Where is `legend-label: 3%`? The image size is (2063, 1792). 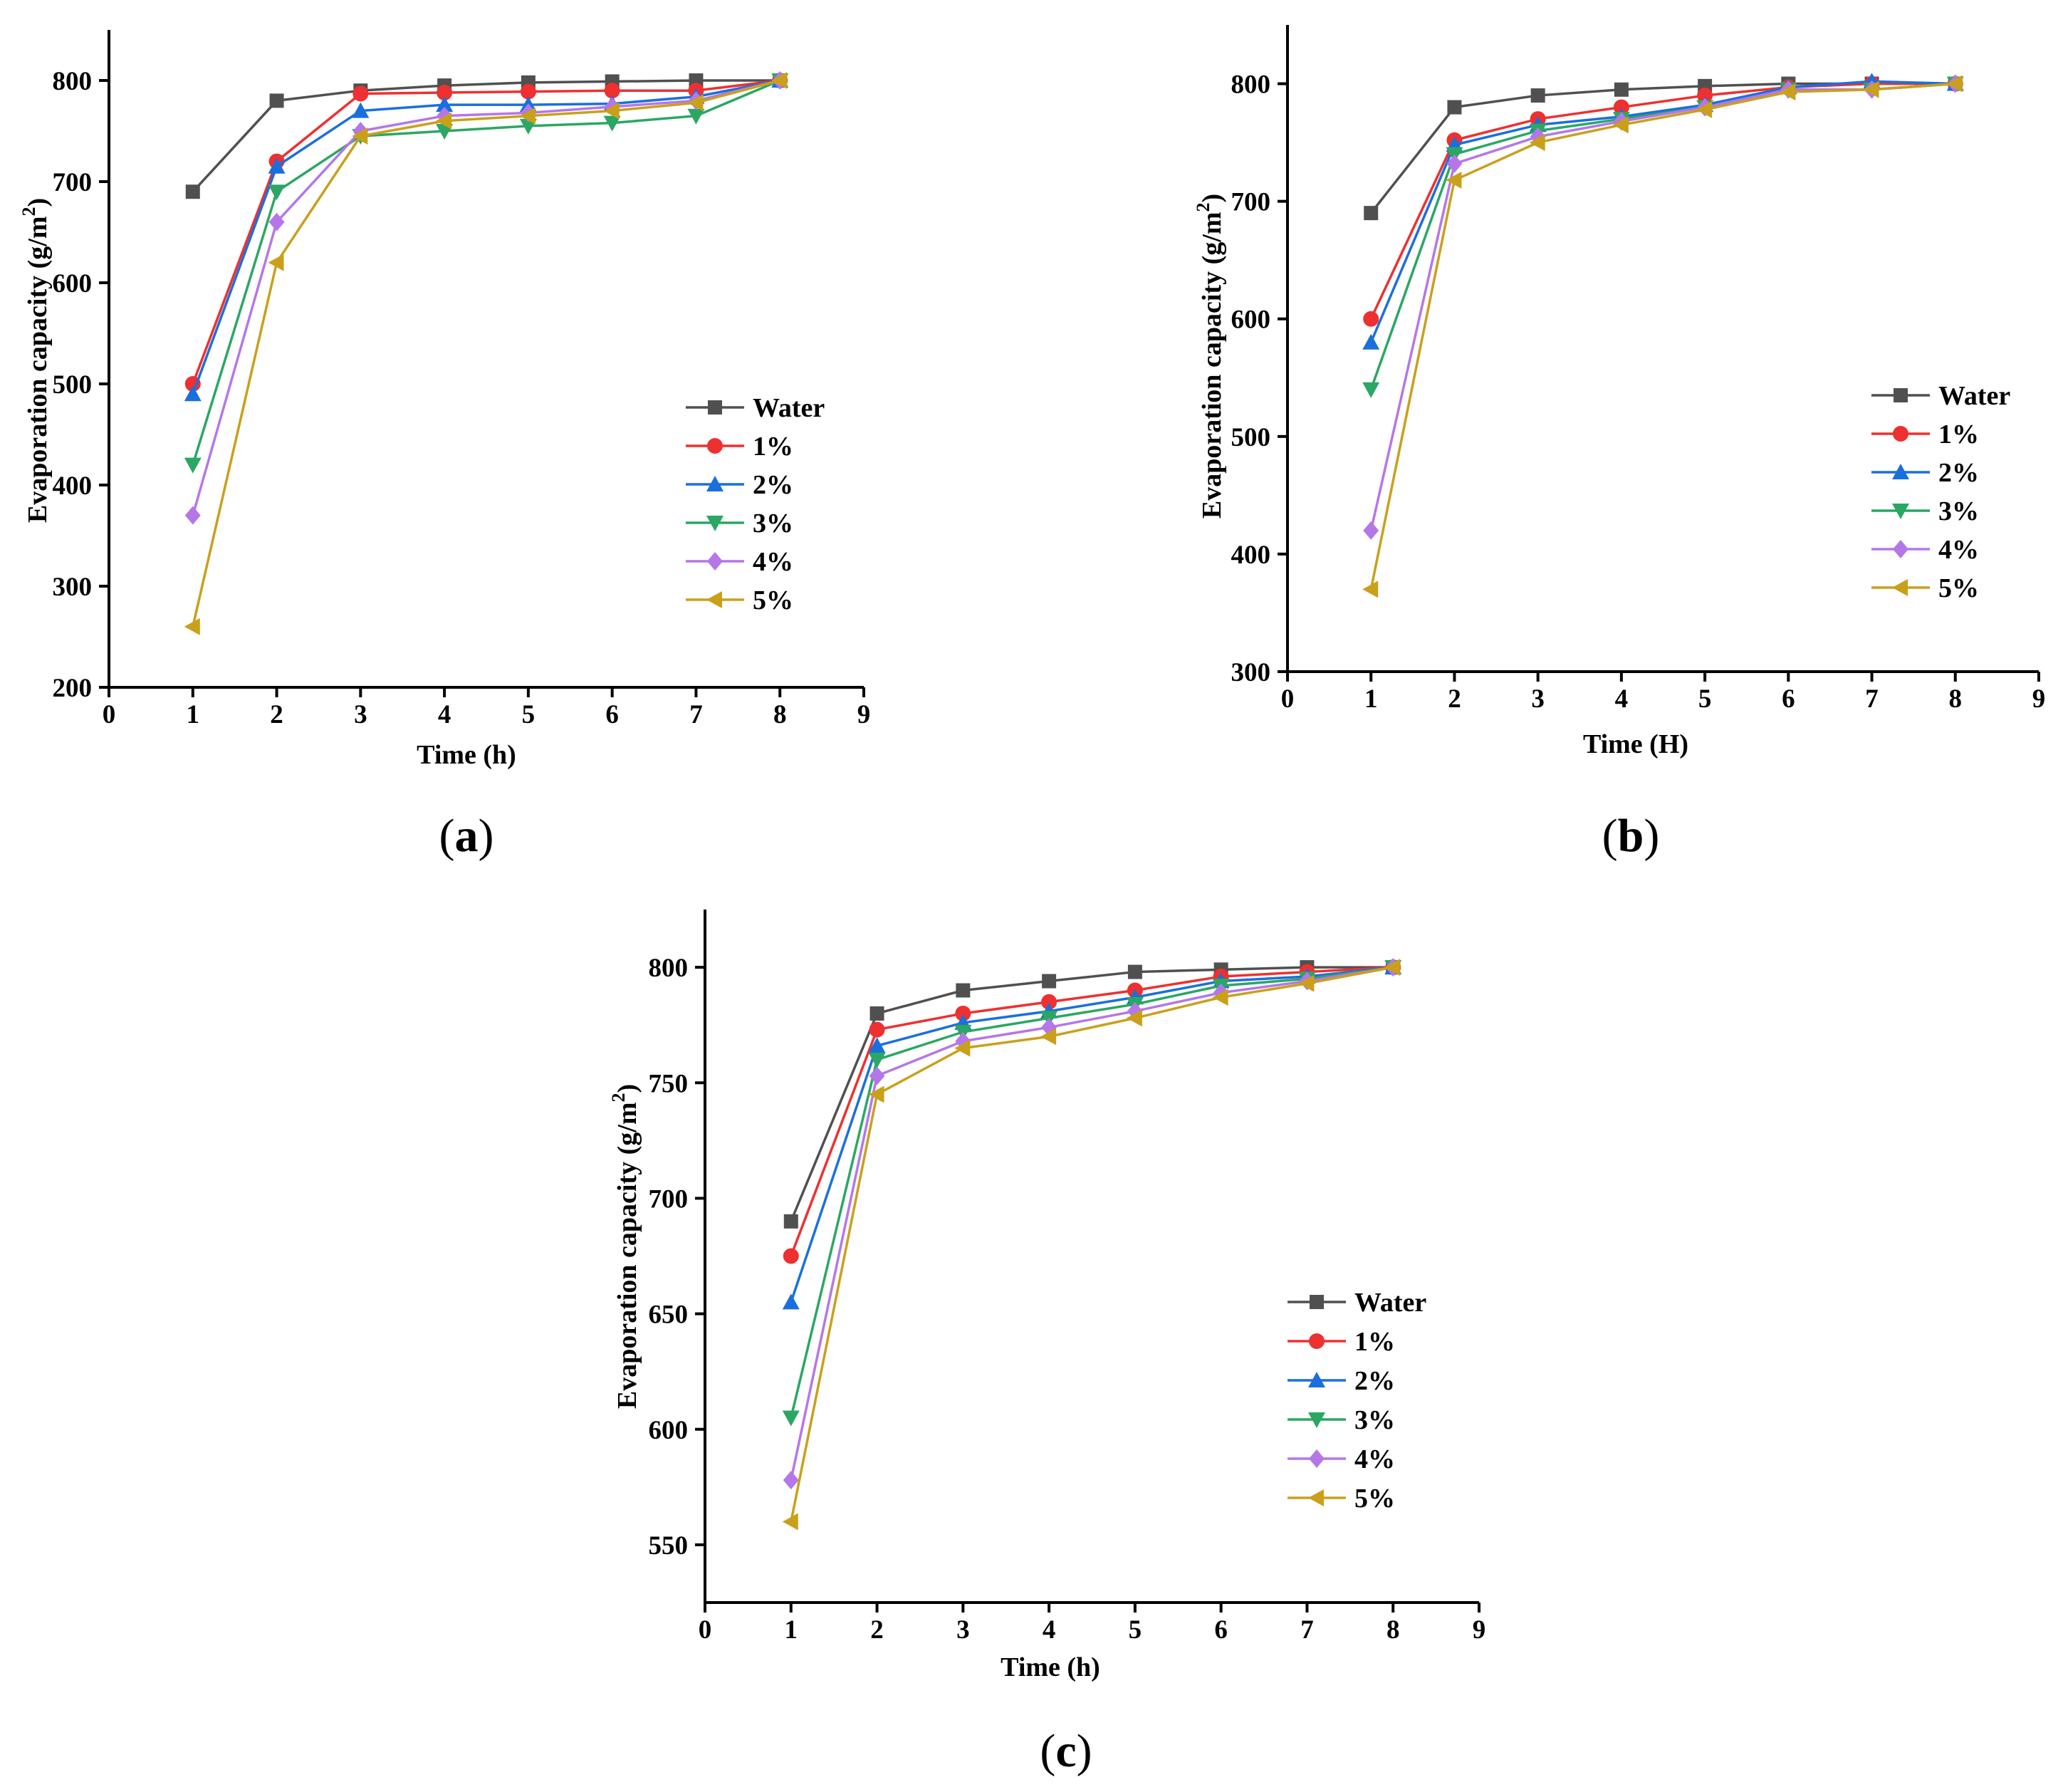 legend-label: 3% is located at coordinates (1374, 1420).